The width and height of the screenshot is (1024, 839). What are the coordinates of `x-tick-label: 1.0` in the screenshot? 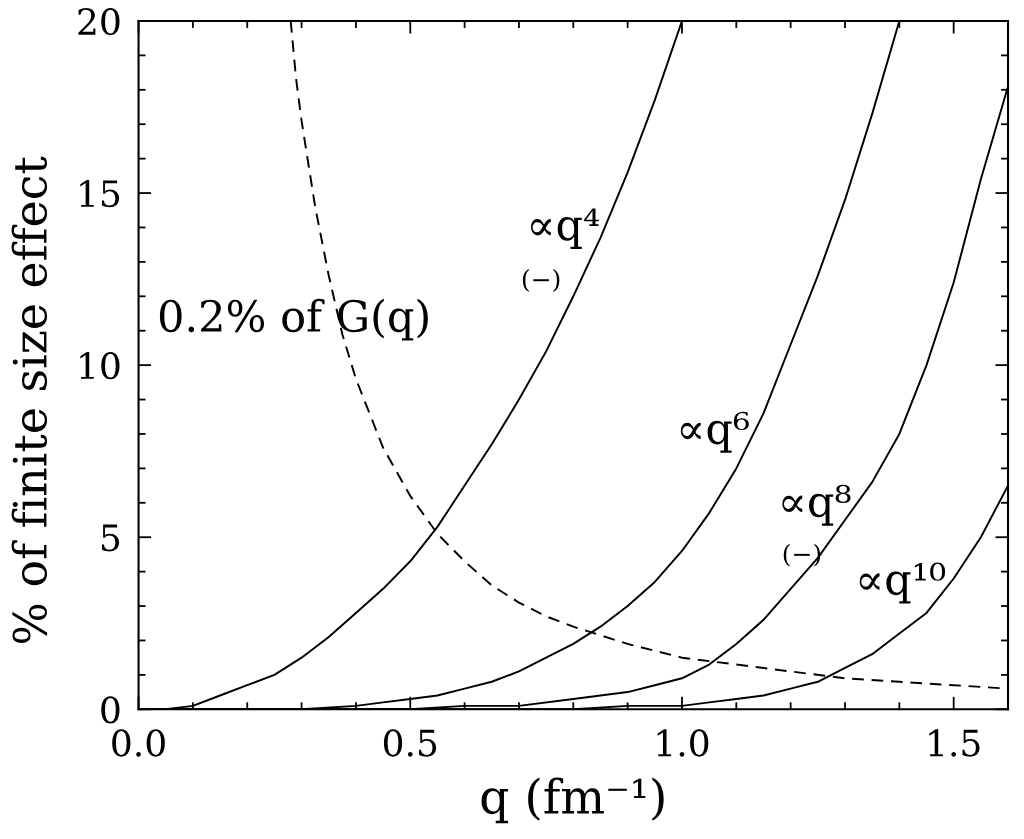 It's located at (683, 743).